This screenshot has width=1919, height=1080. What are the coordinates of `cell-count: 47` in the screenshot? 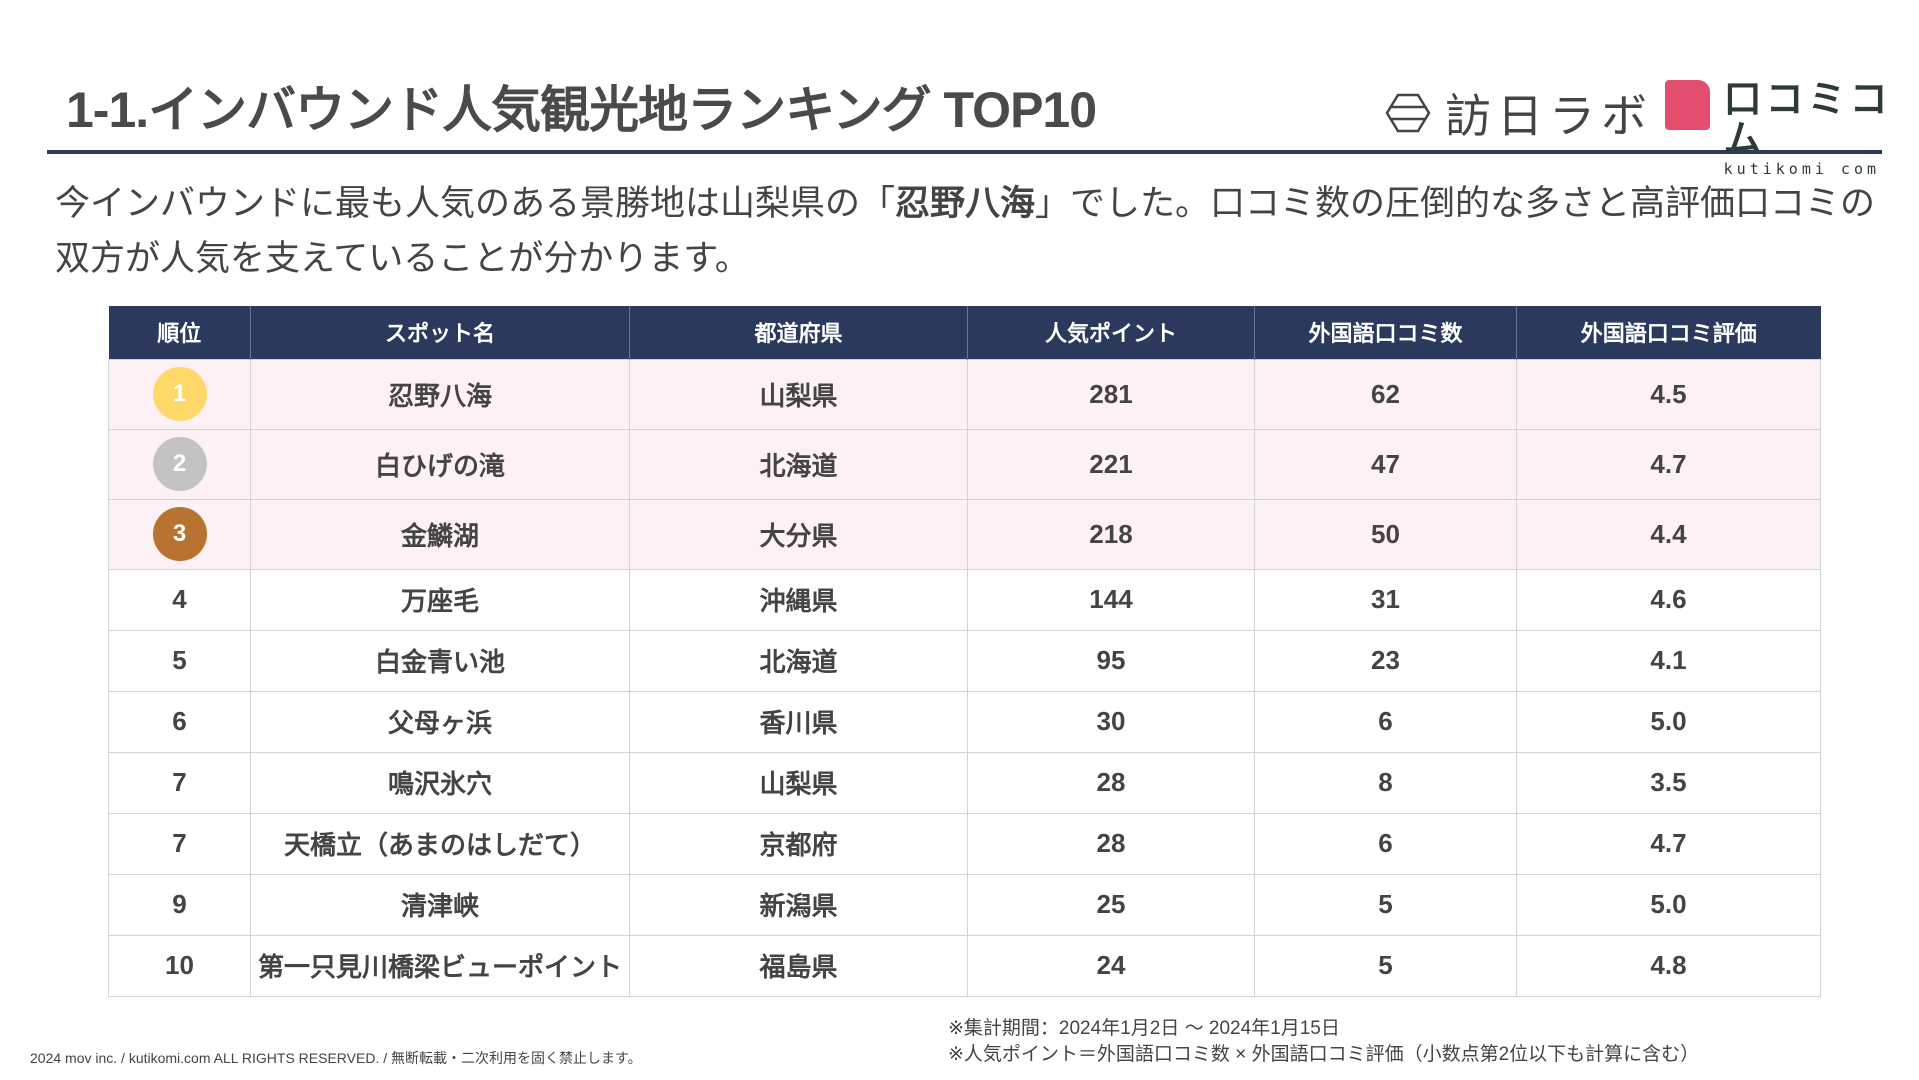 It's located at (1385, 464).